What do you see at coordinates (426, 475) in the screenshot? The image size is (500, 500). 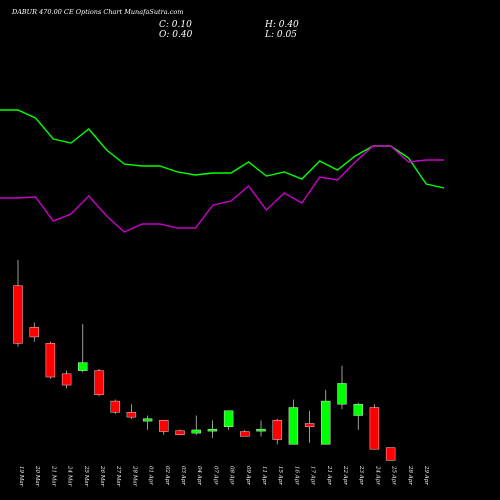 I see `x-tick-label: 29 Apr` at bounding box center [426, 475].